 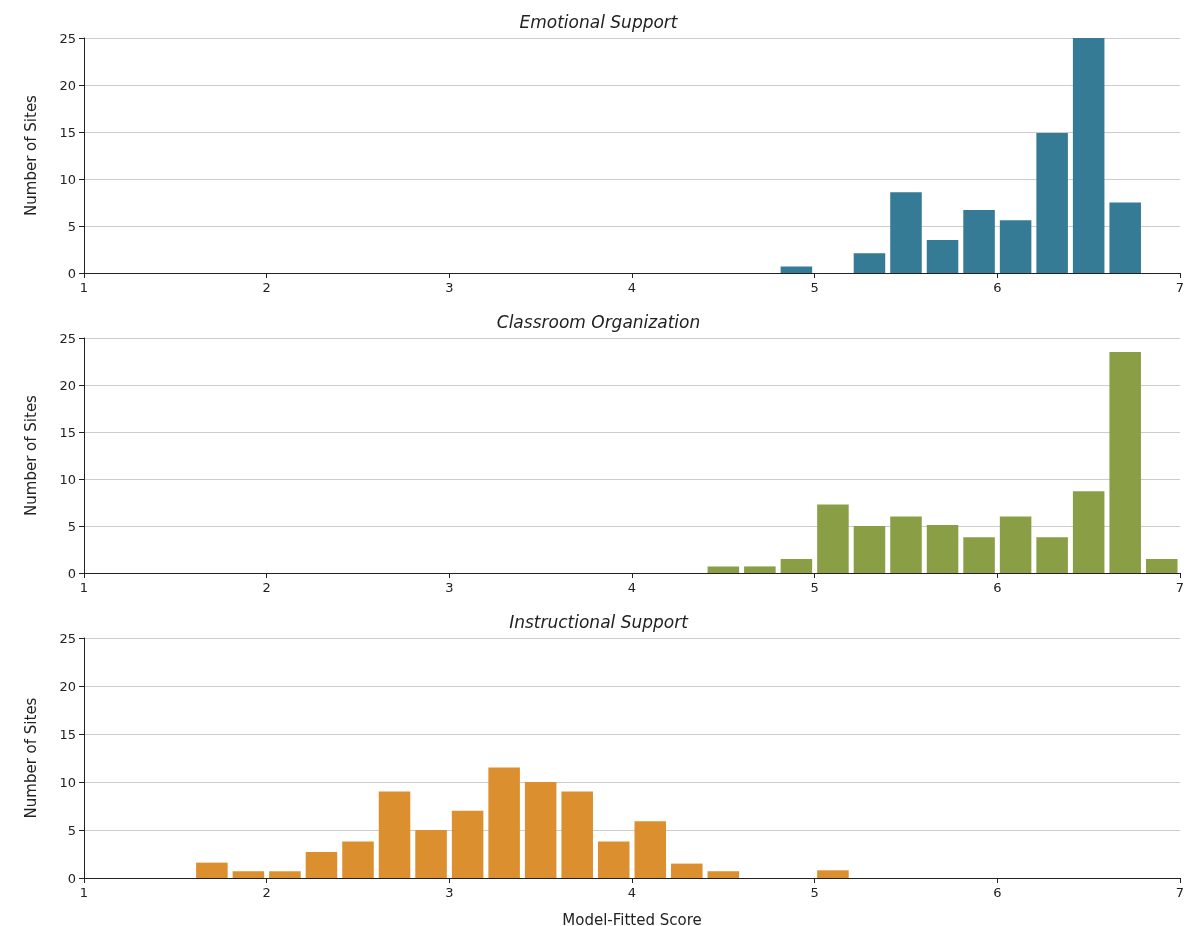 I want to click on chart-title: Emotional Support, so click(x=599, y=21).